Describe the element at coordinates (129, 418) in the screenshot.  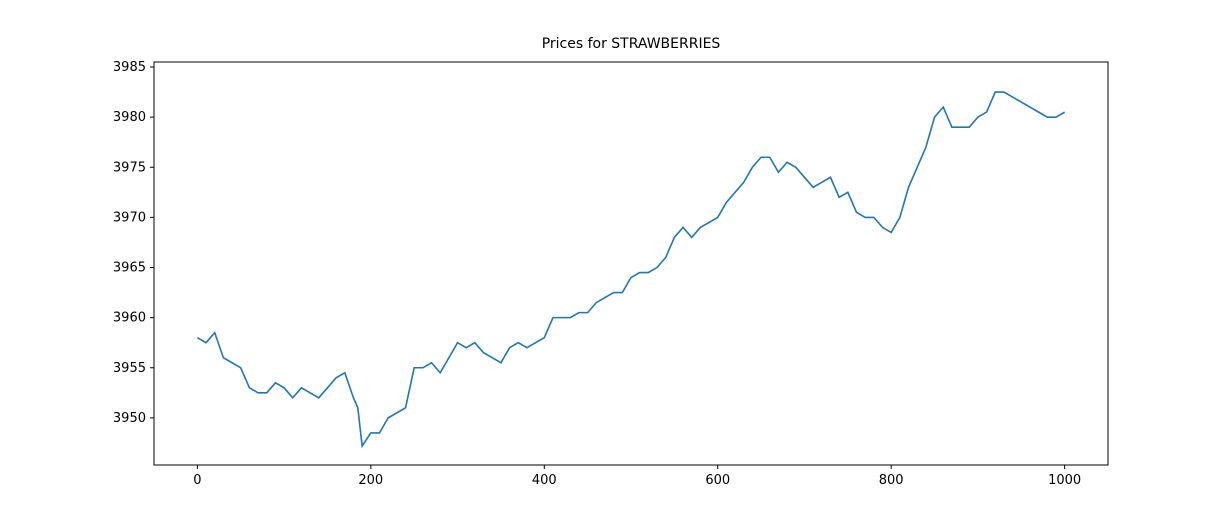
I see `y-tick-label: 3950` at that location.